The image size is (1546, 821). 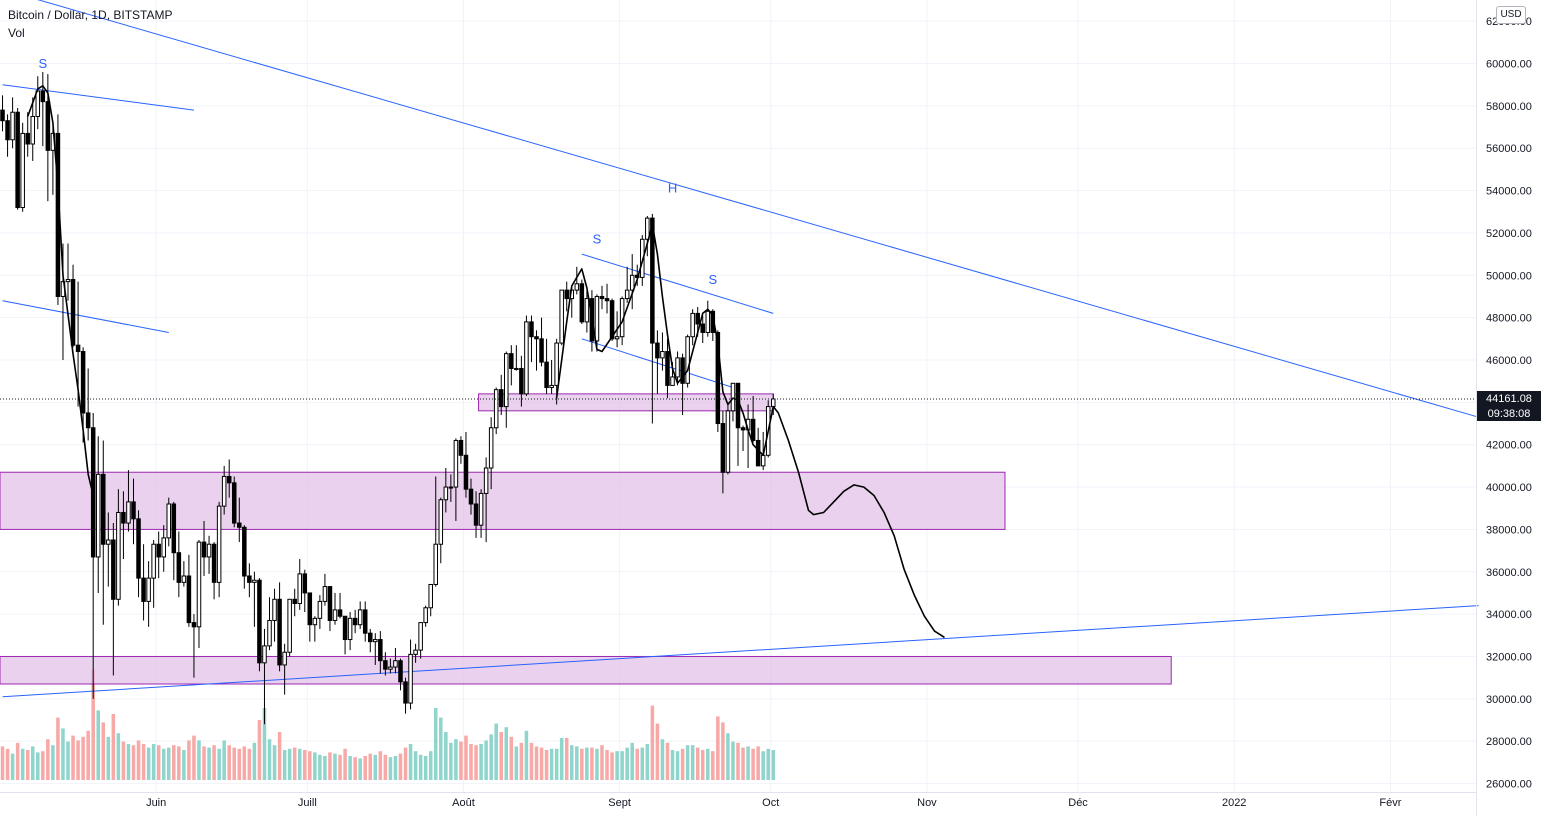 What do you see at coordinates (1509, 615) in the screenshot?
I see `price-tick-label: 34000.00` at bounding box center [1509, 615].